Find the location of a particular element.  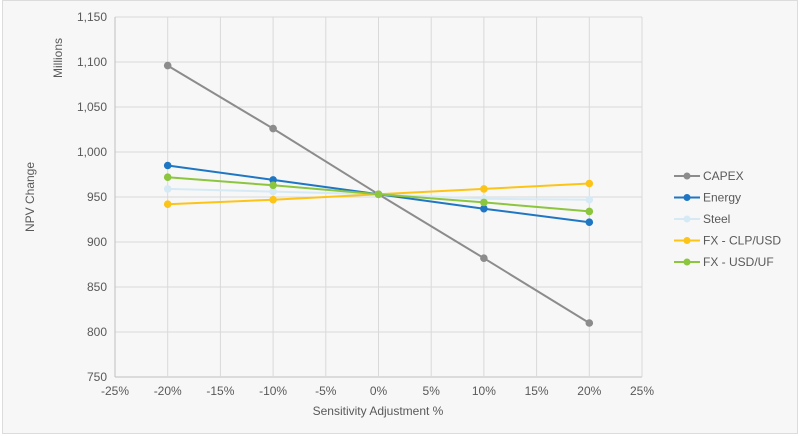

y-unit-label: Millions is located at coordinates (58, 58).